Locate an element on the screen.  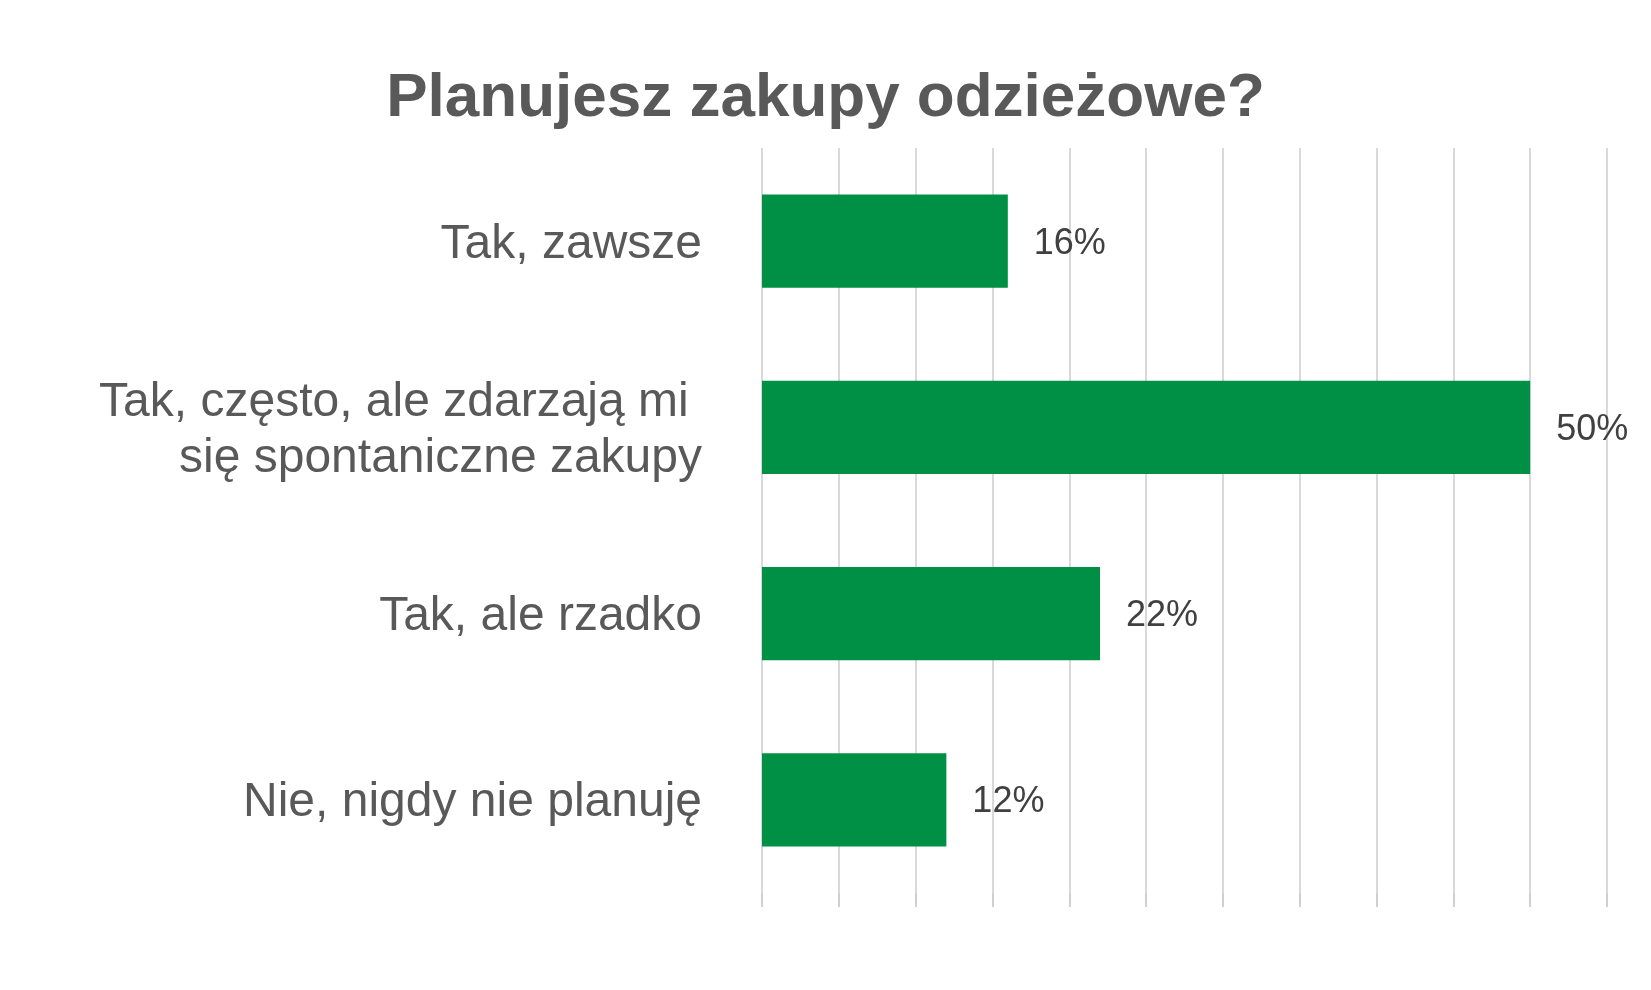
data-label: 12% is located at coordinates (1008, 800).